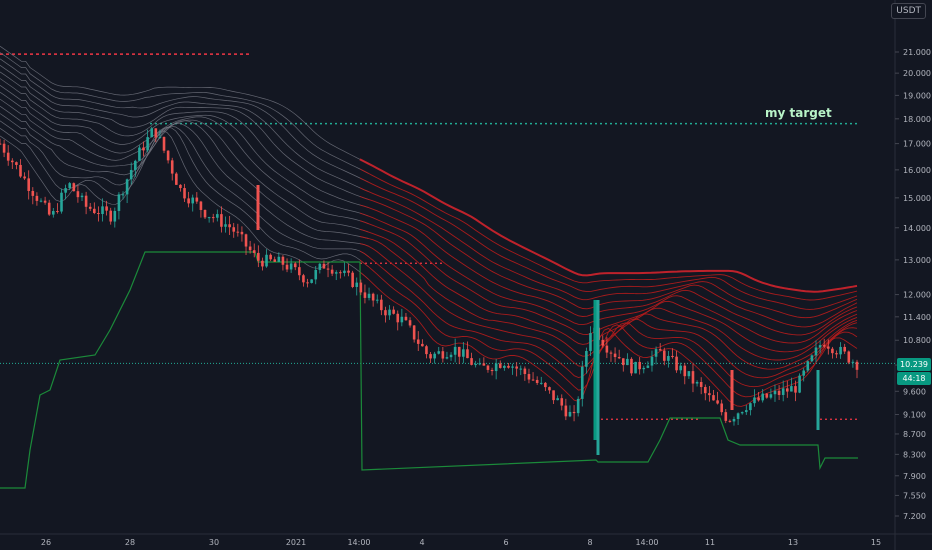 Image resolution: width=932 pixels, height=550 pixels. Describe the element at coordinates (914, 454) in the screenshot. I see `y-tick-label: 8.300` at that location.